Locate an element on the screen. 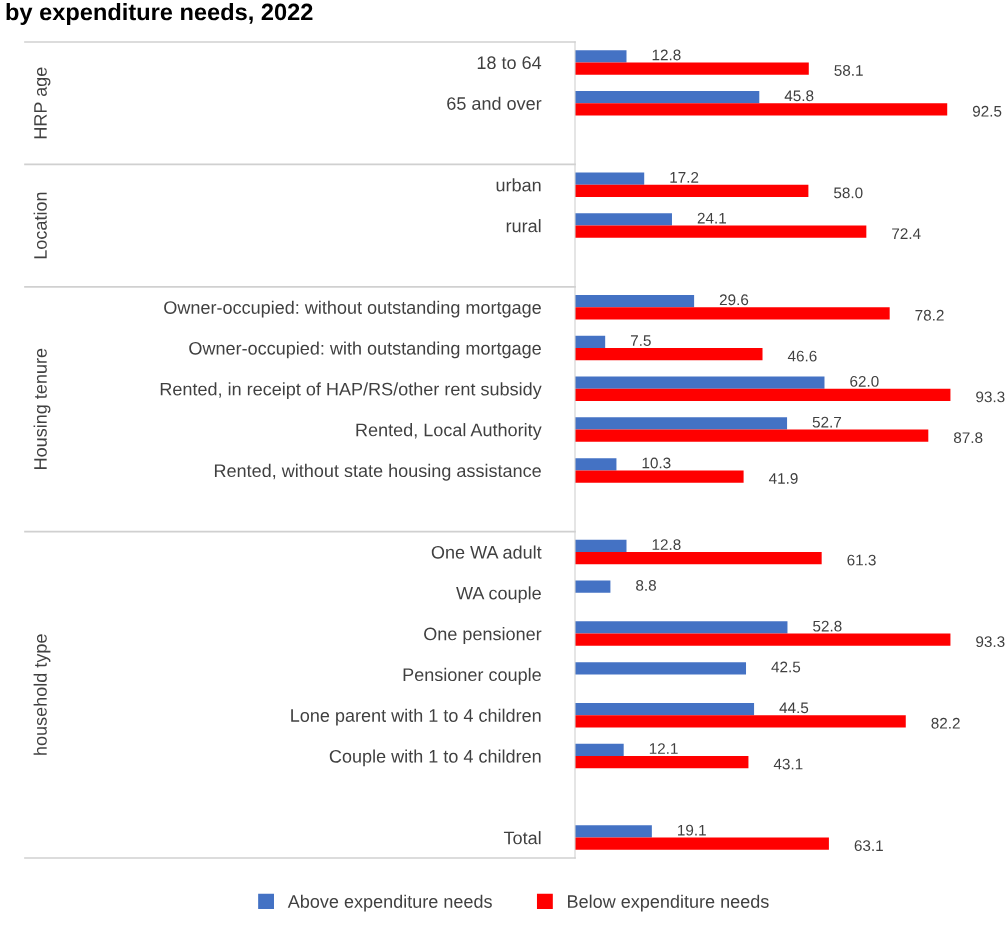 The height and width of the screenshot is (939, 1008). data-label: 52.8 is located at coordinates (827, 626).